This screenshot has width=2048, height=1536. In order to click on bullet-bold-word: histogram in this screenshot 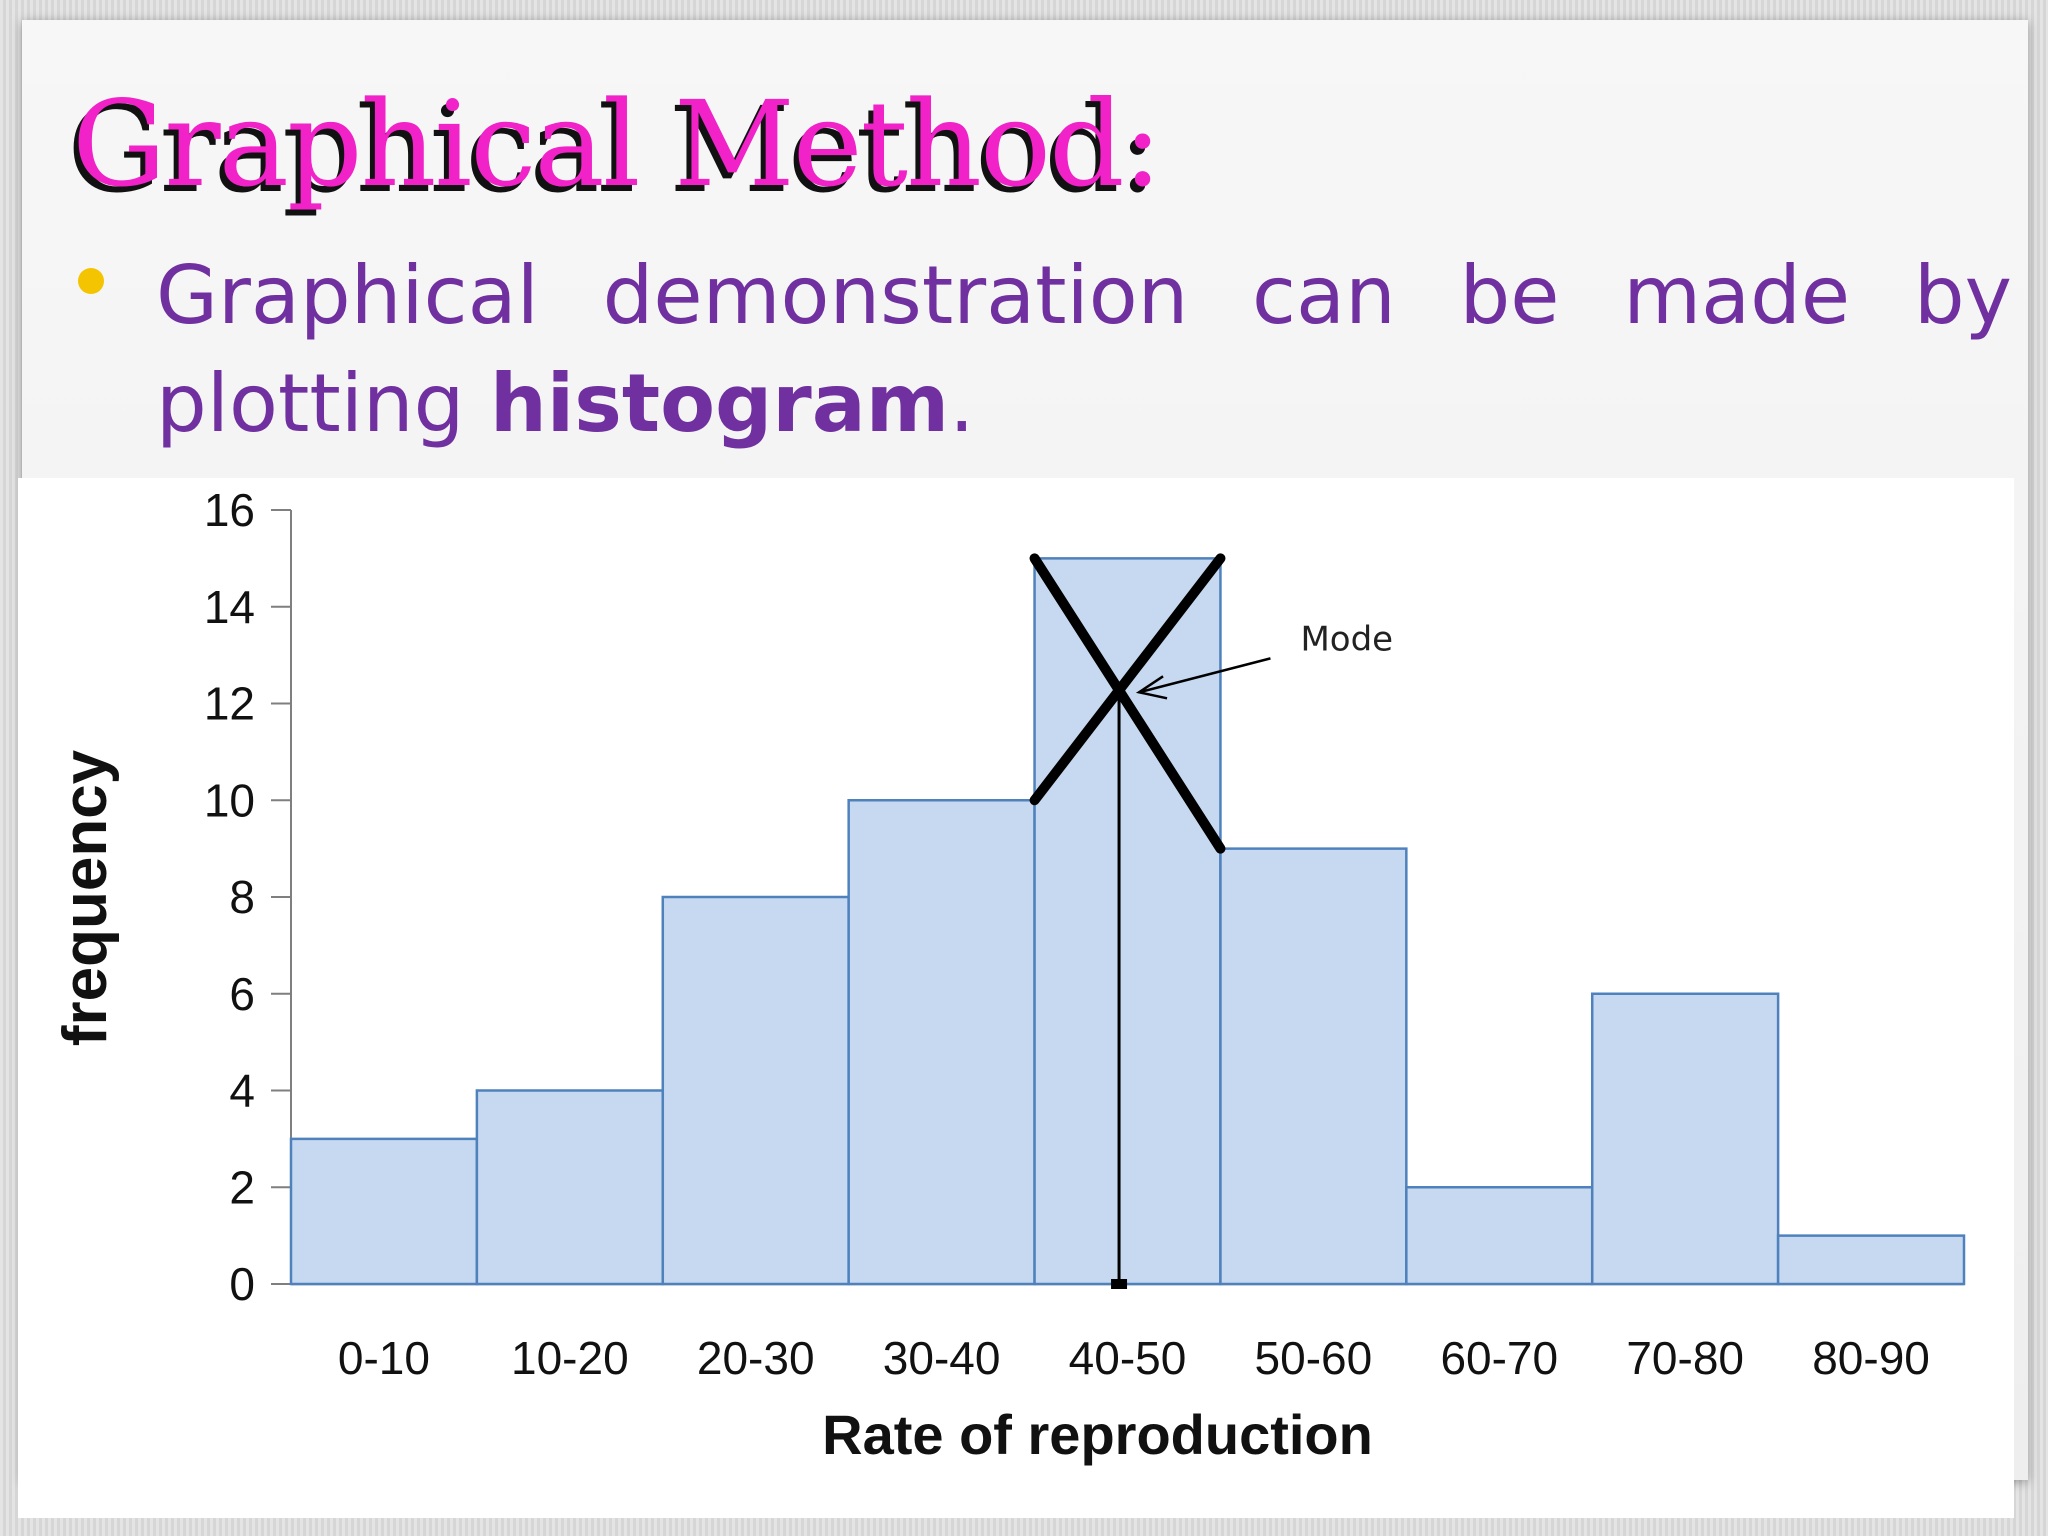, I will do `click(719, 403)`.